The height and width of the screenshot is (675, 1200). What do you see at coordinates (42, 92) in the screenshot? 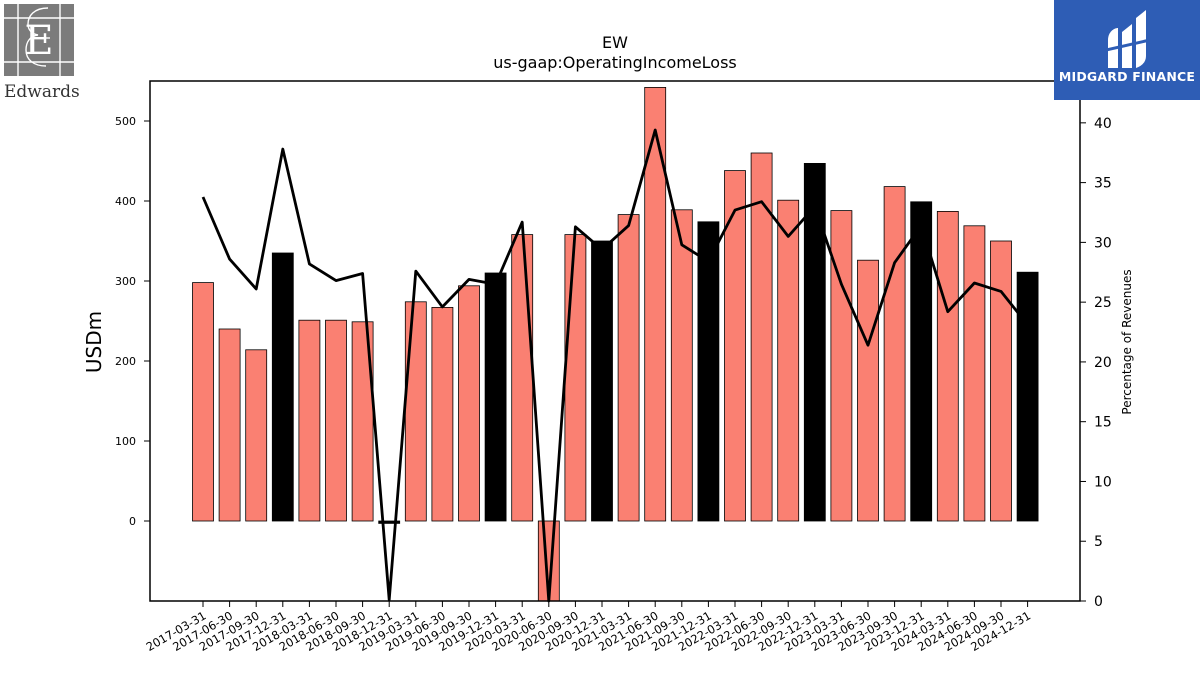
I see `edwards-logo-text: Edwards` at bounding box center [42, 92].